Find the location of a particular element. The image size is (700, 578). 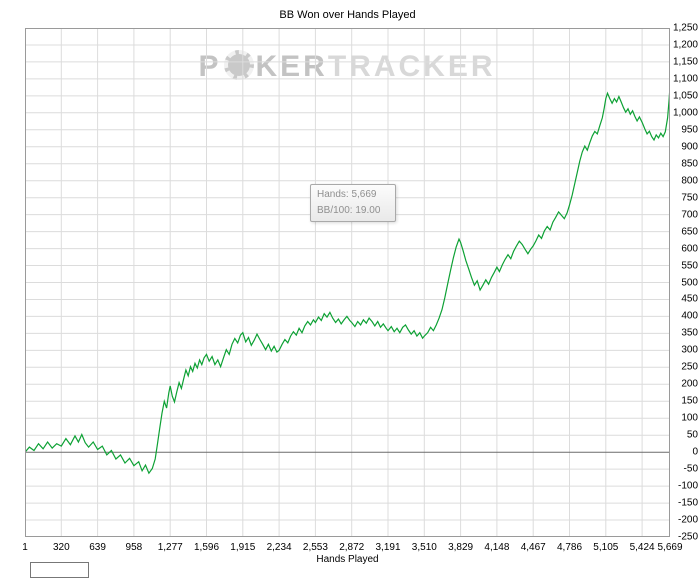

x-tick-label: 3,829 is located at coordinates (461, 547).